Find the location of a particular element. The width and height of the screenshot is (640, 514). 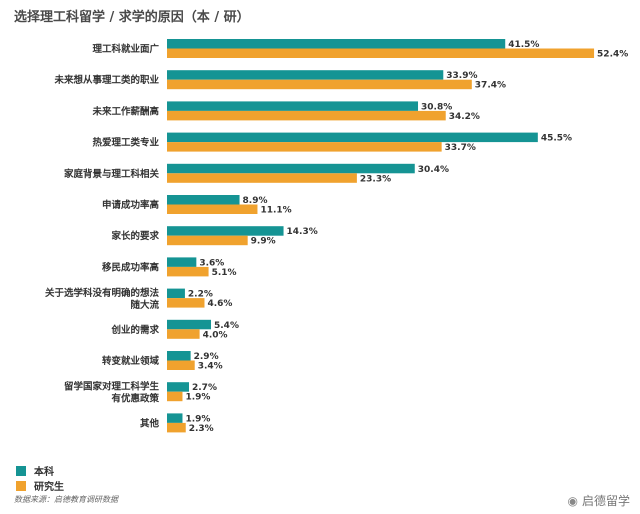

legend-item-grad: 研究生 is located at coordinates (40, 485).